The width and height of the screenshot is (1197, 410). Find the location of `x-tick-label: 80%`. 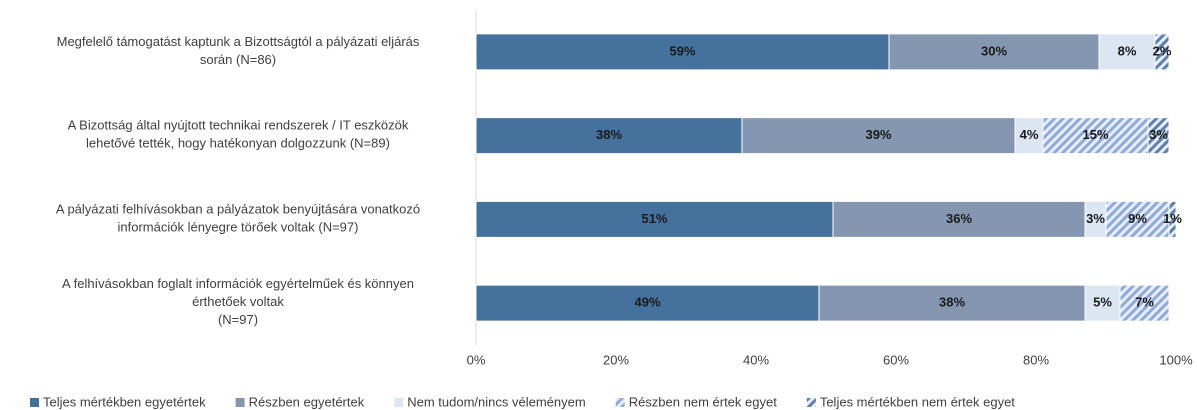

x-tick-label: 80% is located at coordinates (1036, 359).